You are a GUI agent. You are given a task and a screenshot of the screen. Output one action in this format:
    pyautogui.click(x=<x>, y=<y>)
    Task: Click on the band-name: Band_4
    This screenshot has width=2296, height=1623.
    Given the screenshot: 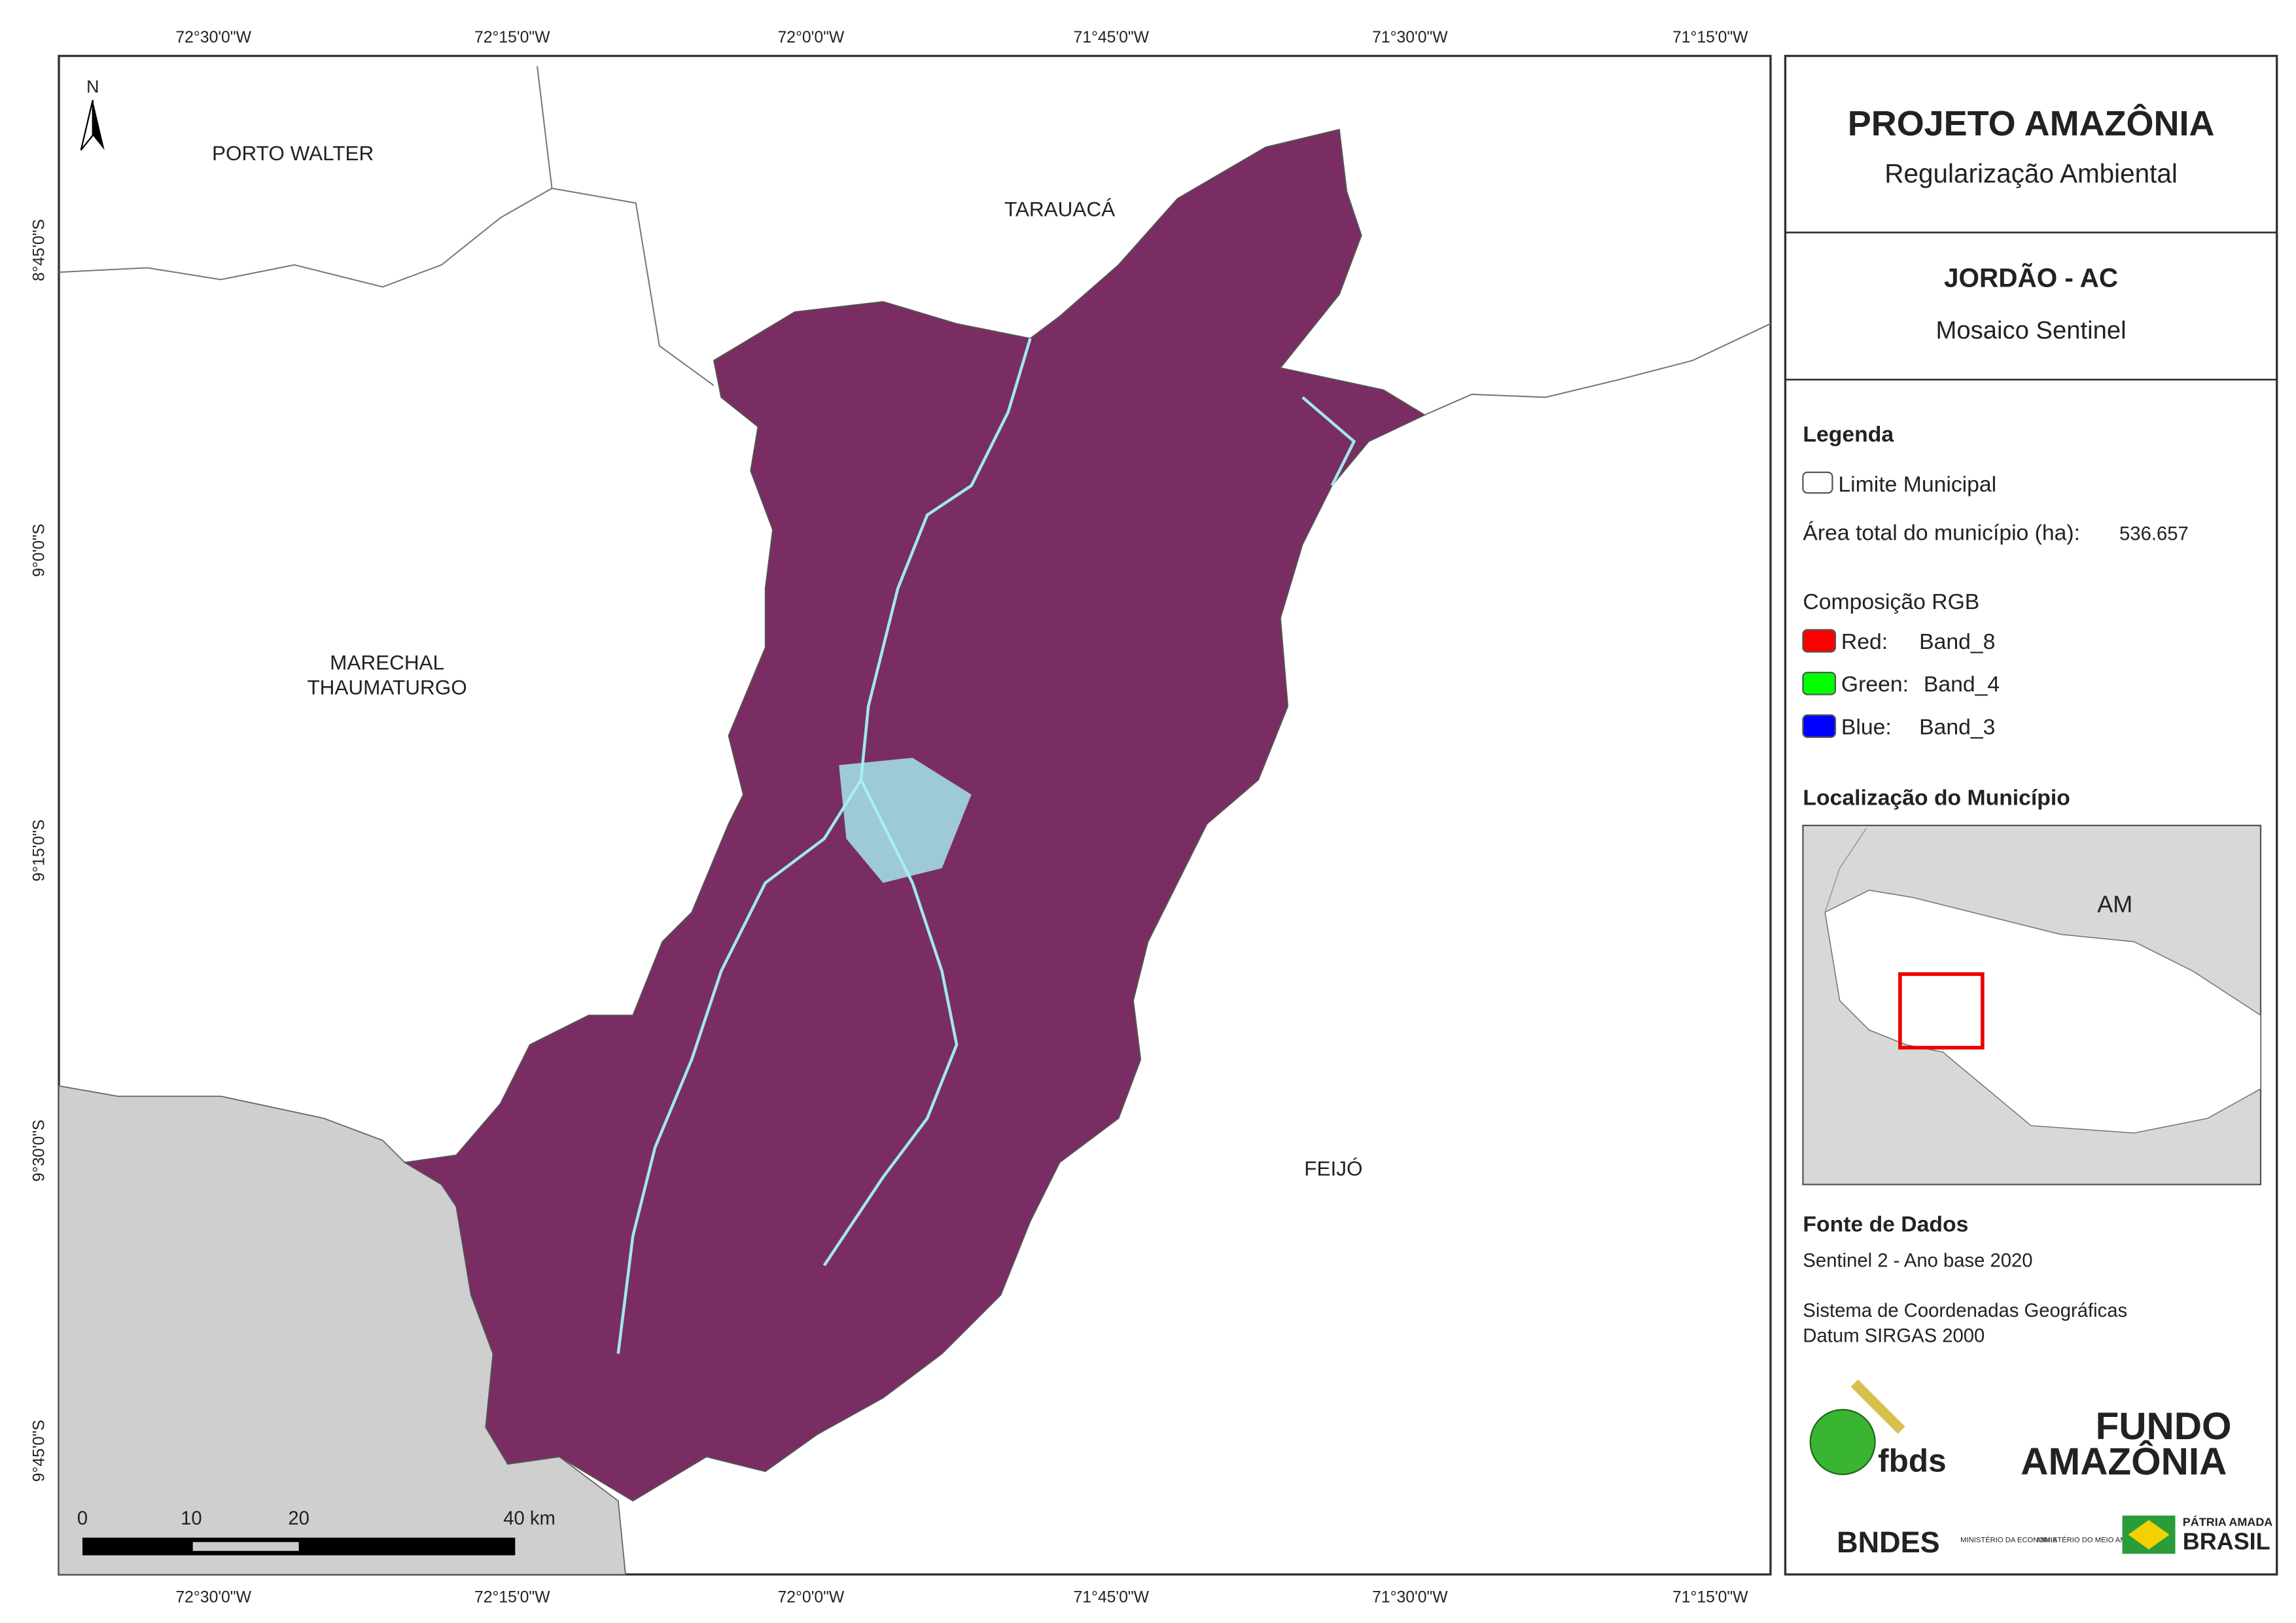 What is the action you would take?
    pyautogui.click(x=1962, y=685)
    